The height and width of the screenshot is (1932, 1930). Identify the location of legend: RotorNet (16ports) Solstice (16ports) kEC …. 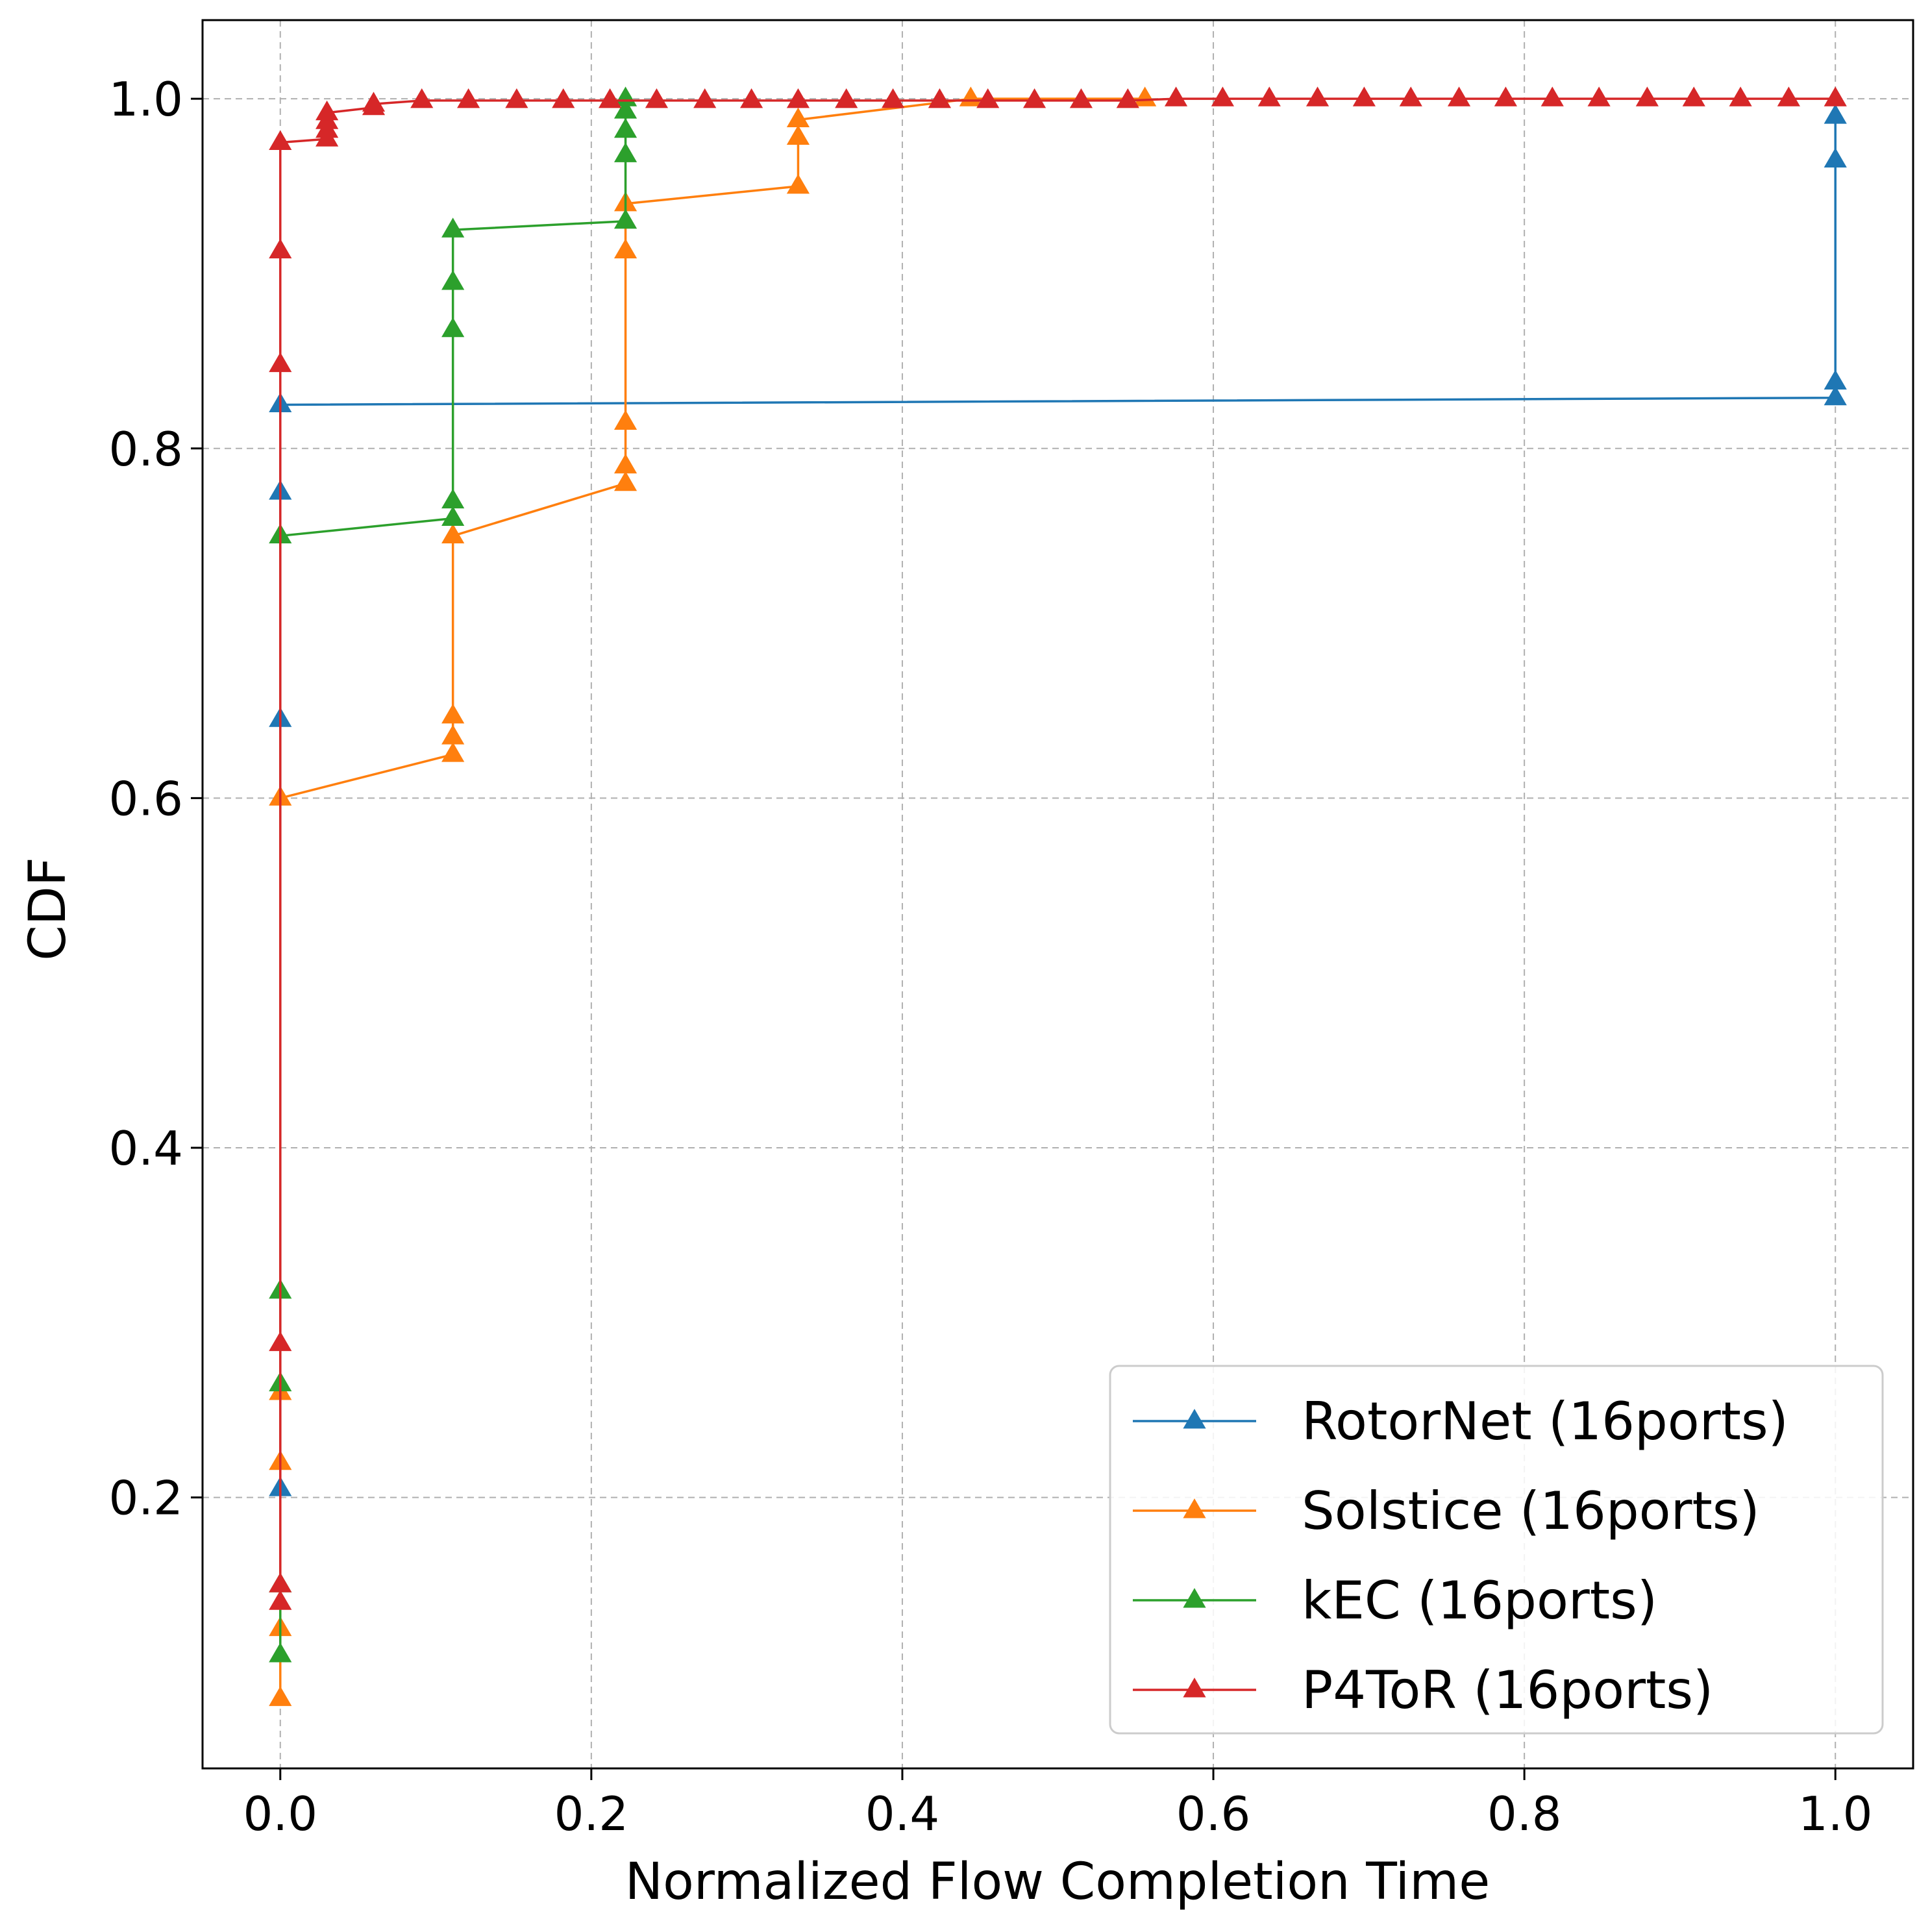
(1497, 1550).